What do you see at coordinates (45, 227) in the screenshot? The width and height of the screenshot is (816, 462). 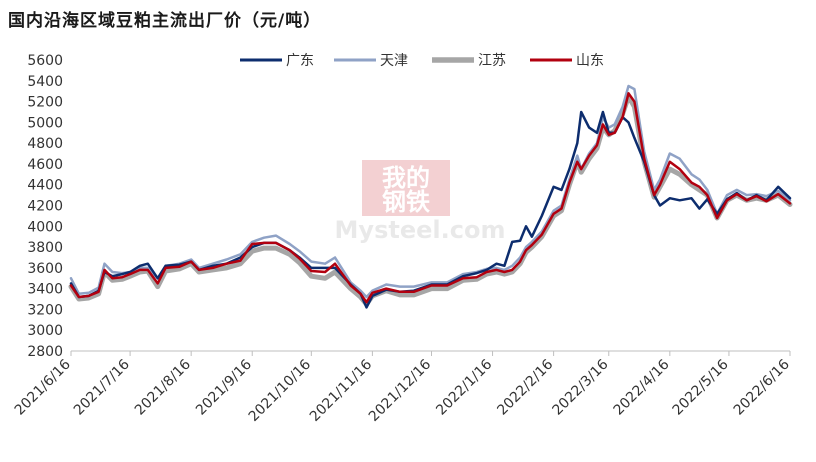 I see `y-tick-label: 4000` at bounding box center [45, 227].